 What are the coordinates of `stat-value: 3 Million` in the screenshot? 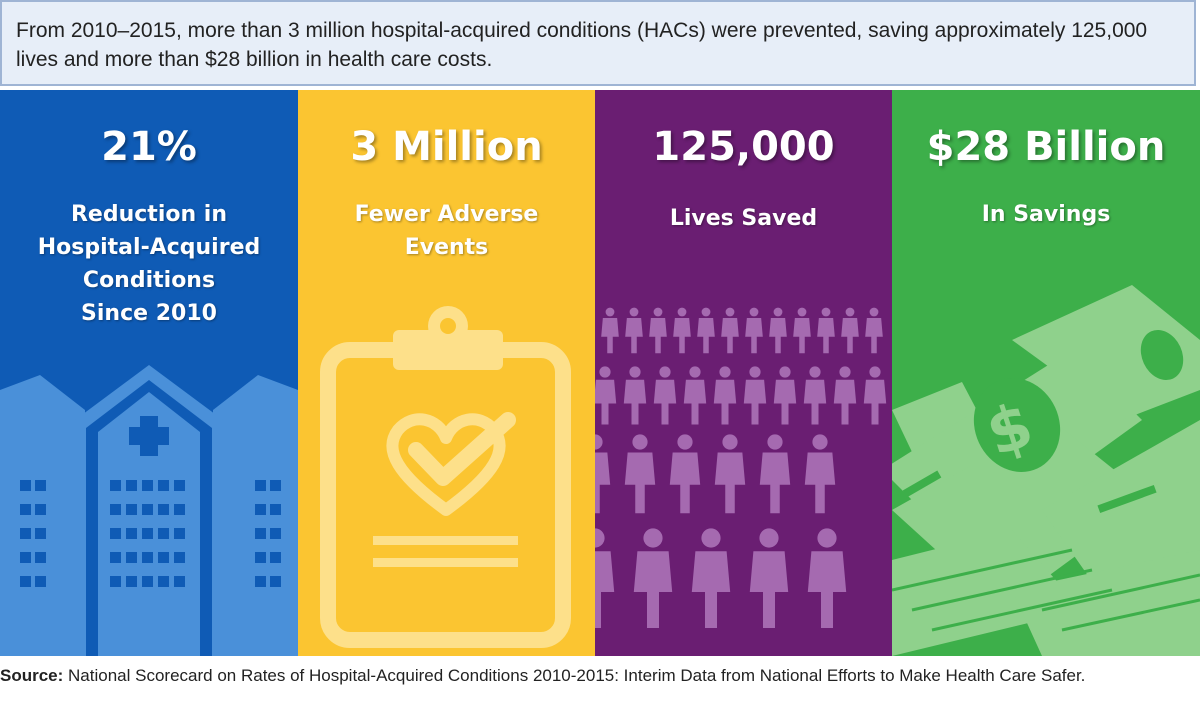 It's located at (446, 147).